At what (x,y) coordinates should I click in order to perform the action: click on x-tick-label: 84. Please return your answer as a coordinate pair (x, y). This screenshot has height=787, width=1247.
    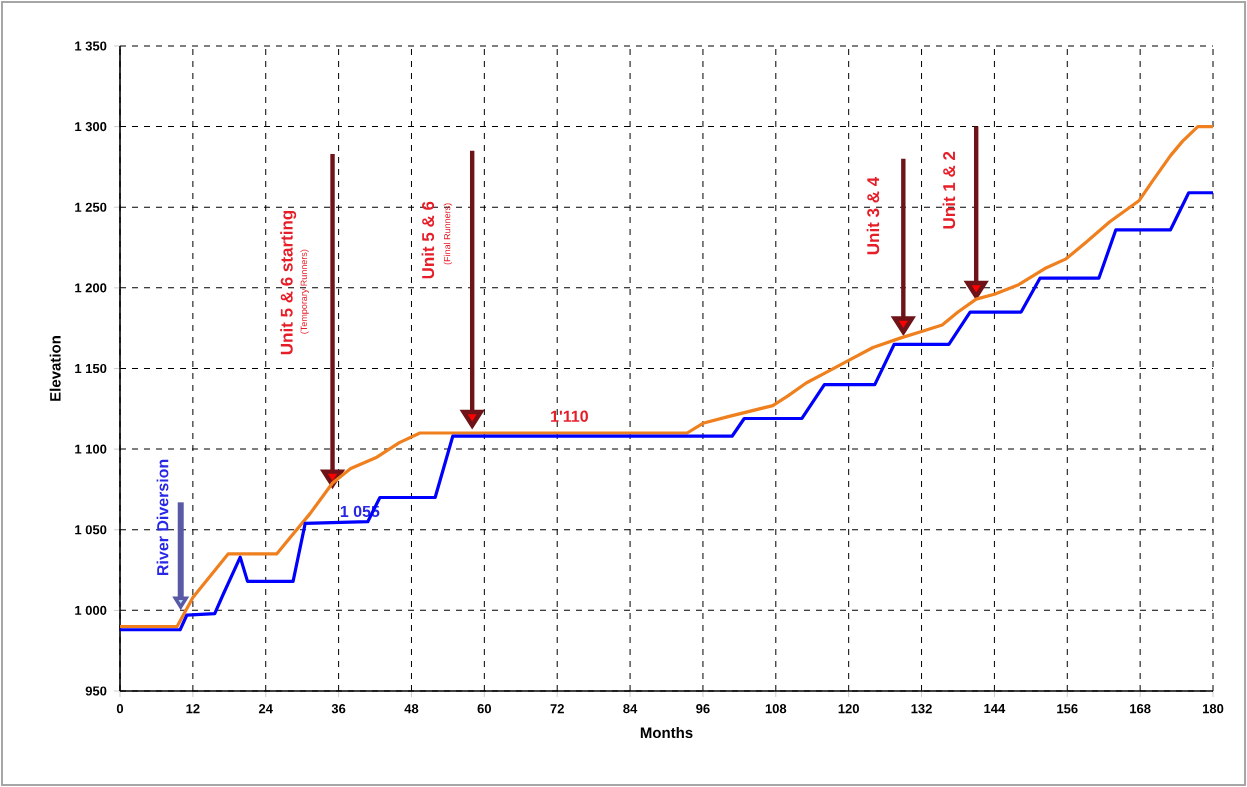
    Looking at the image, I should click on (630, 709).